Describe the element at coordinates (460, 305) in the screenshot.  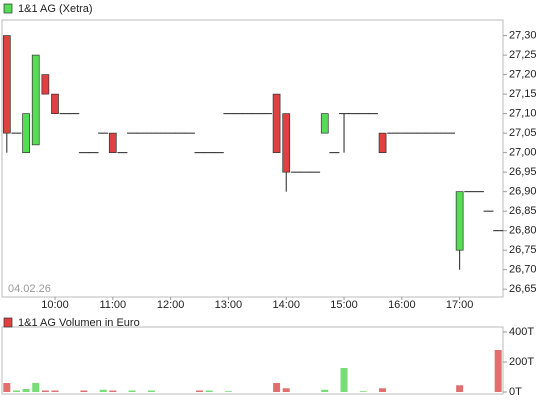
I see `x-tick-label: 17:00` at that location.